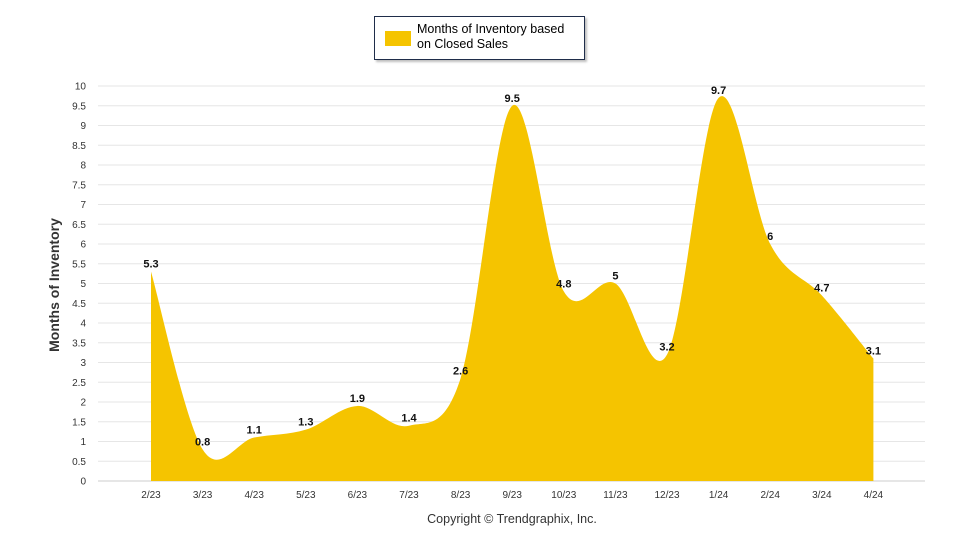 This screenshot has width=960, height=550. I want to click on y-tick-label: 7.5, so click(79, 185).